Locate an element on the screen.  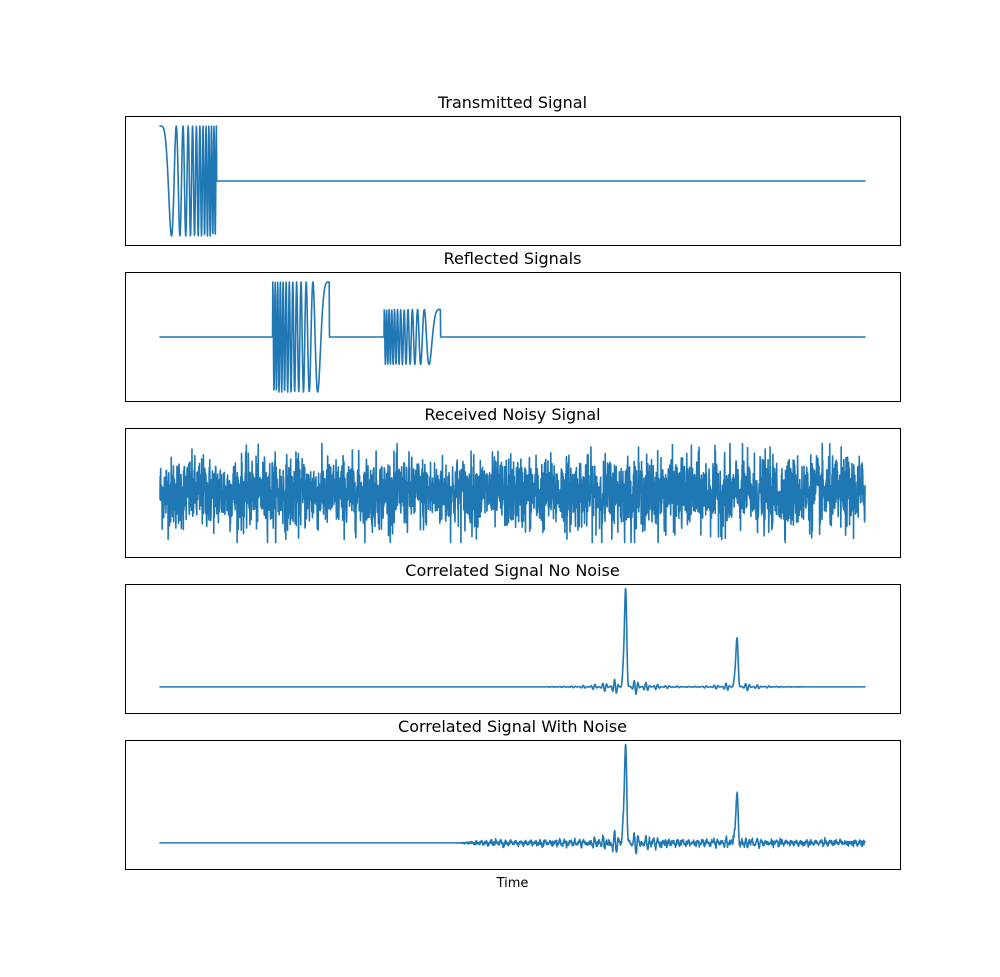
series-line-received is located at coordinates (512, 493).